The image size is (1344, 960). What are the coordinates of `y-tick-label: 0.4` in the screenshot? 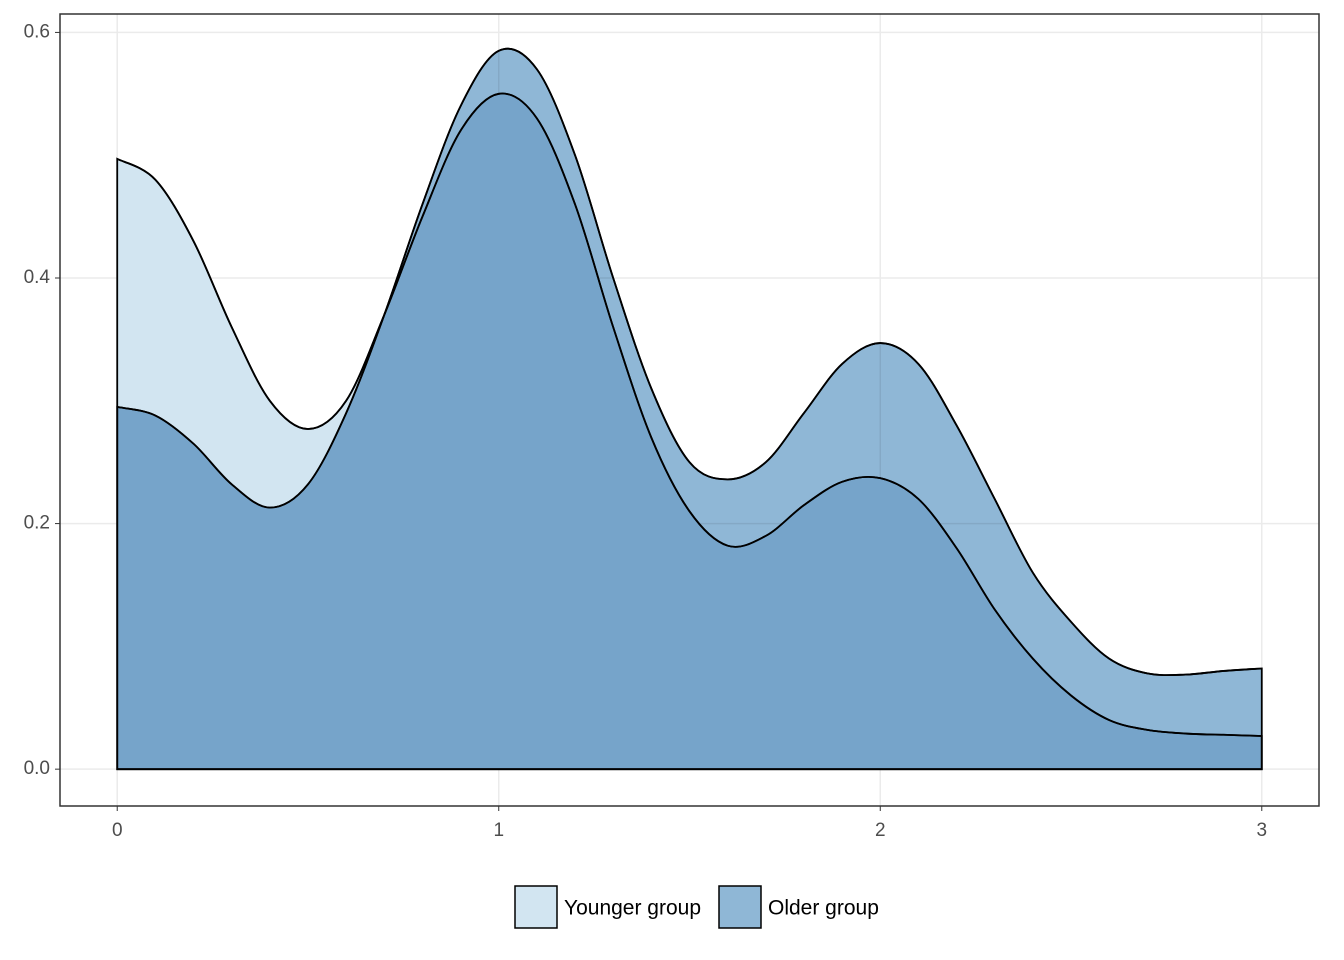 It's located at (37, 277).